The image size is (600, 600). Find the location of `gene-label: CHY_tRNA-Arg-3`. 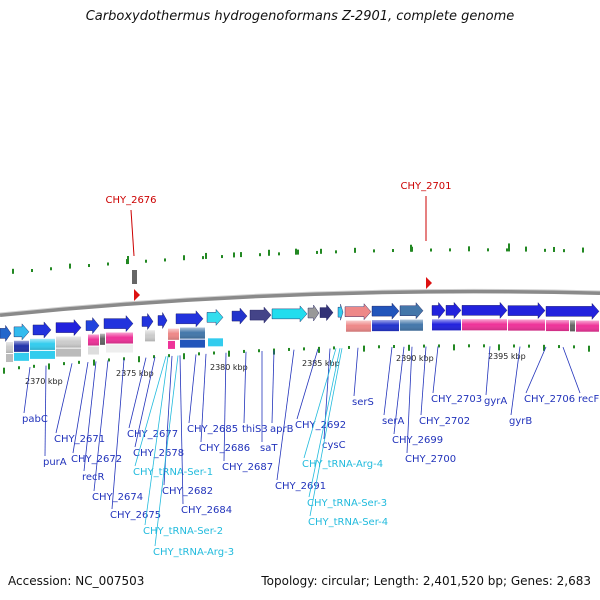

gene-label: CHY_tRNA-Arg-3 is located at coordinates (193, 552).